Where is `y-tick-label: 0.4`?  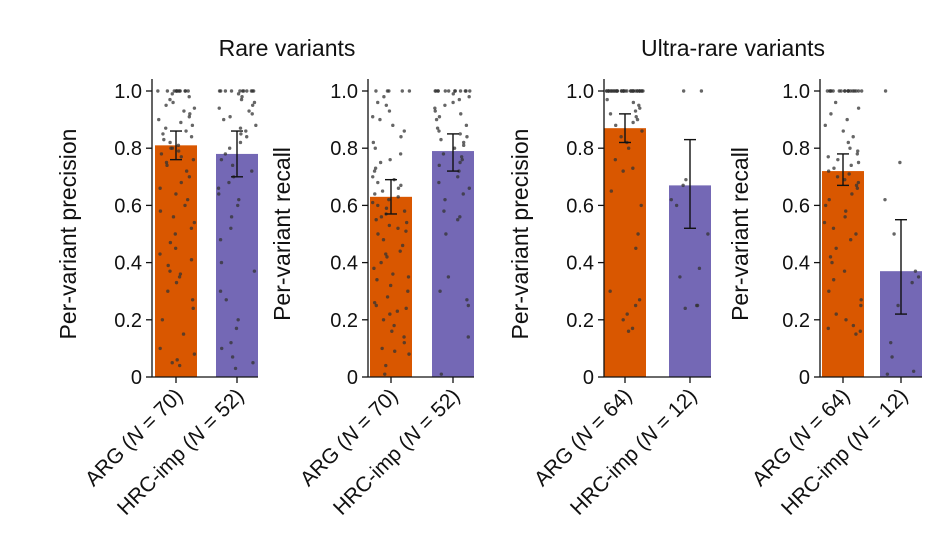
y-tick-label: 0.4 is located at coordinates (128, 264).